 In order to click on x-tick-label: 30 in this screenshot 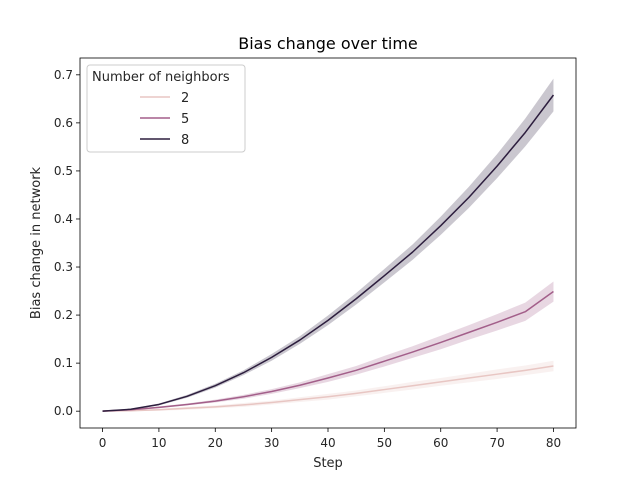, I will do `click(271, 443)`.